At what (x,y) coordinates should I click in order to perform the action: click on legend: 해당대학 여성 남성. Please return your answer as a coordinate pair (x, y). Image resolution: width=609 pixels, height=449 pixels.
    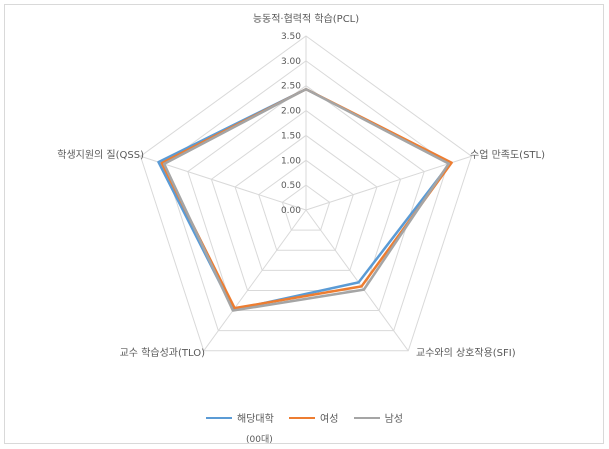
    Looking at the image, I should click on (304, 417).